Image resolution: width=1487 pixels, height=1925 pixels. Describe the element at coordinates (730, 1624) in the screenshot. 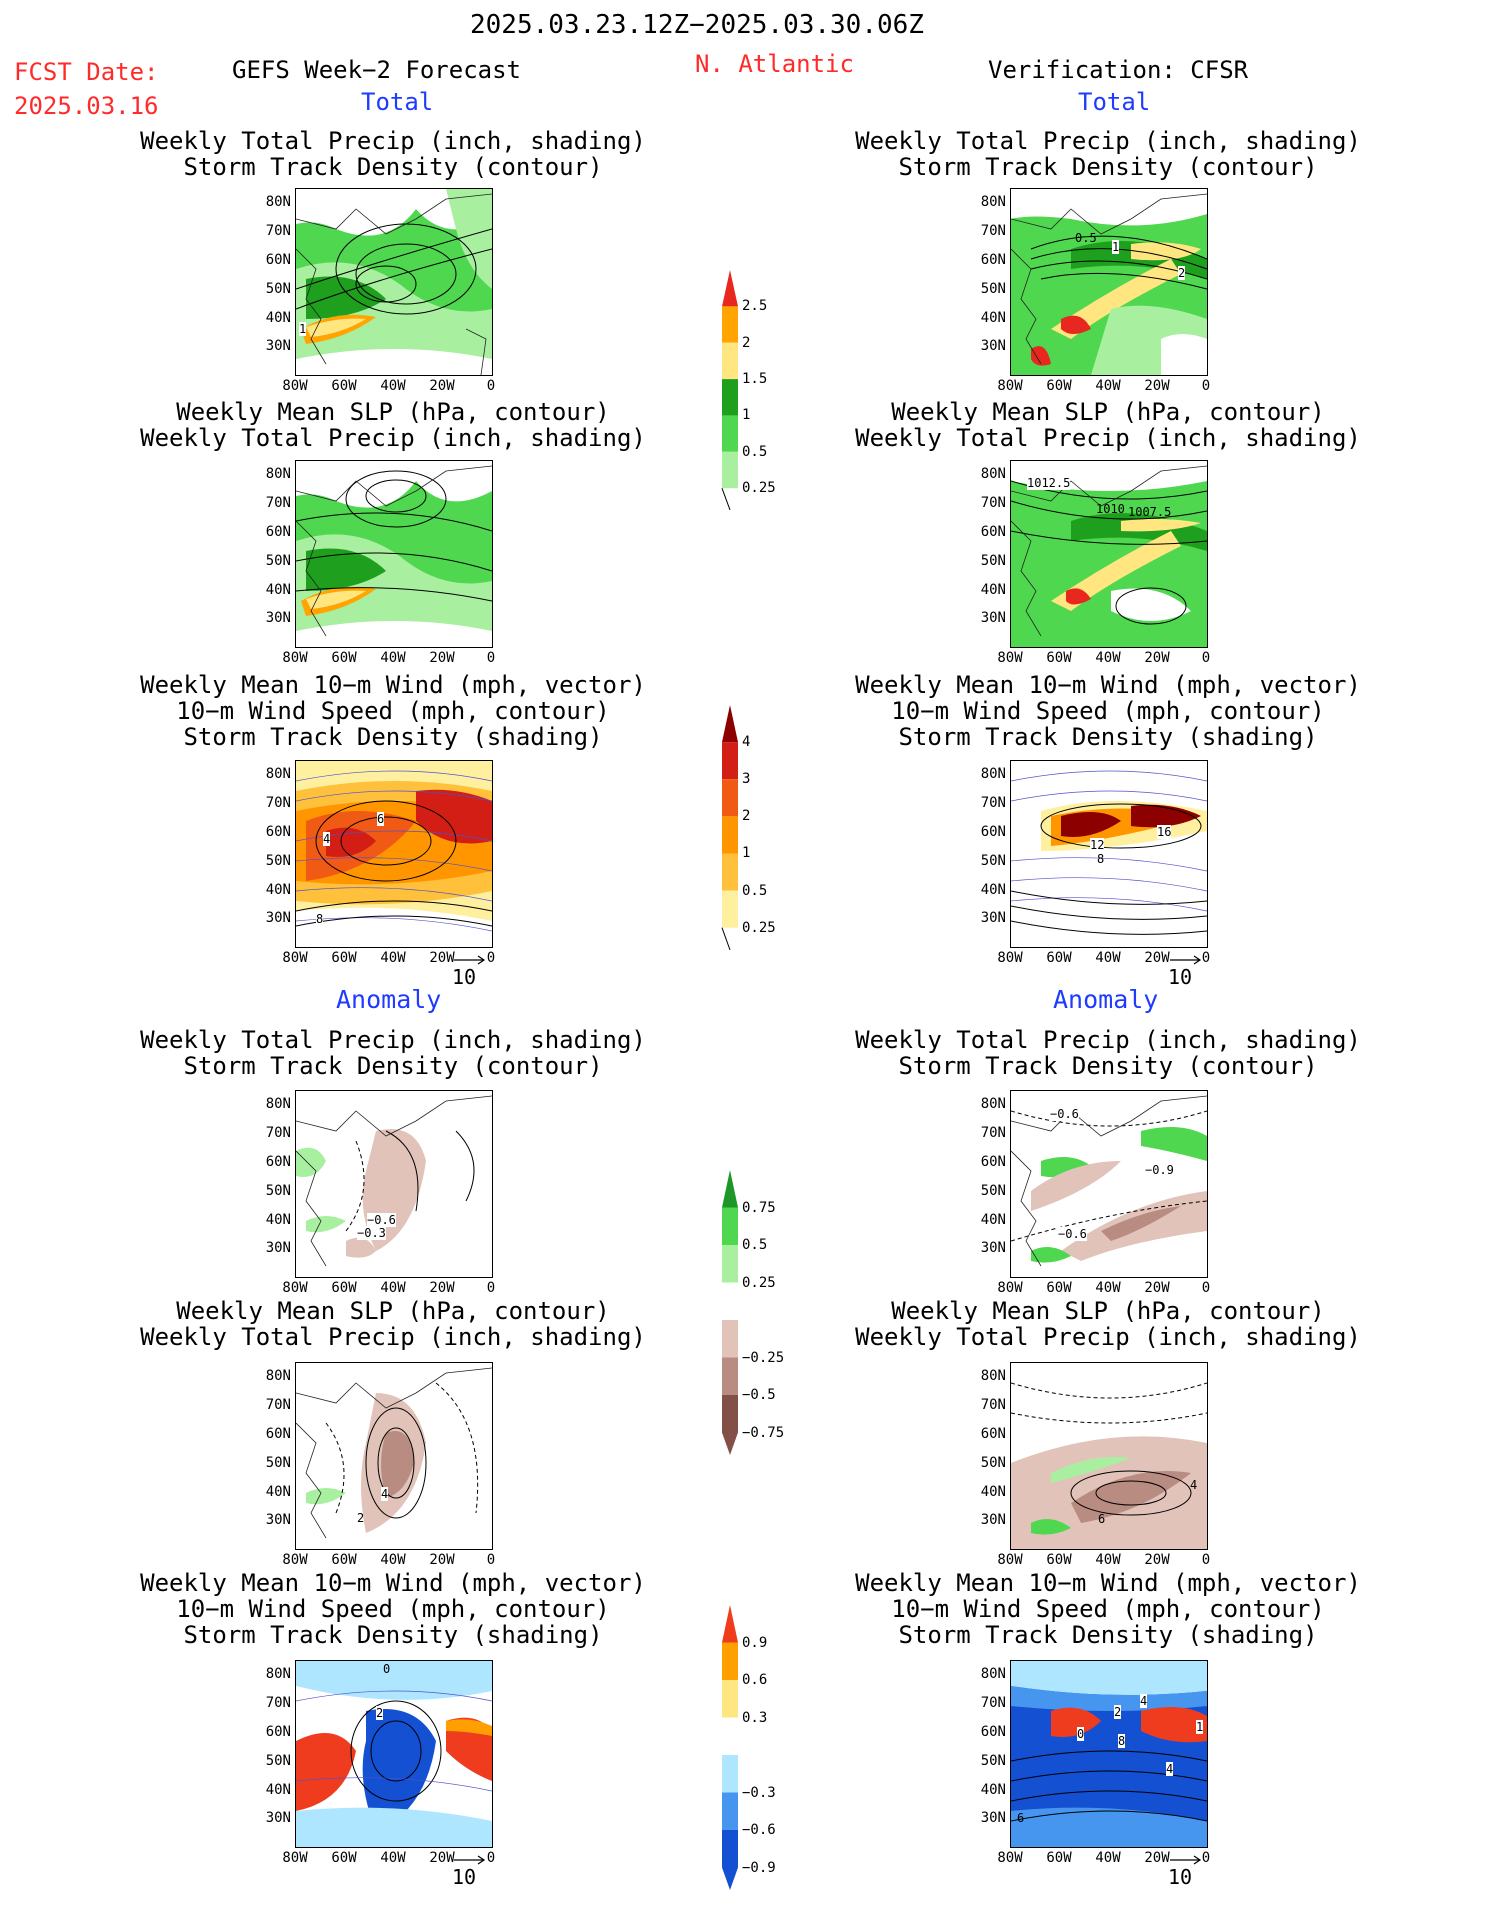

I see `colorbar-top-triangle` at that location.